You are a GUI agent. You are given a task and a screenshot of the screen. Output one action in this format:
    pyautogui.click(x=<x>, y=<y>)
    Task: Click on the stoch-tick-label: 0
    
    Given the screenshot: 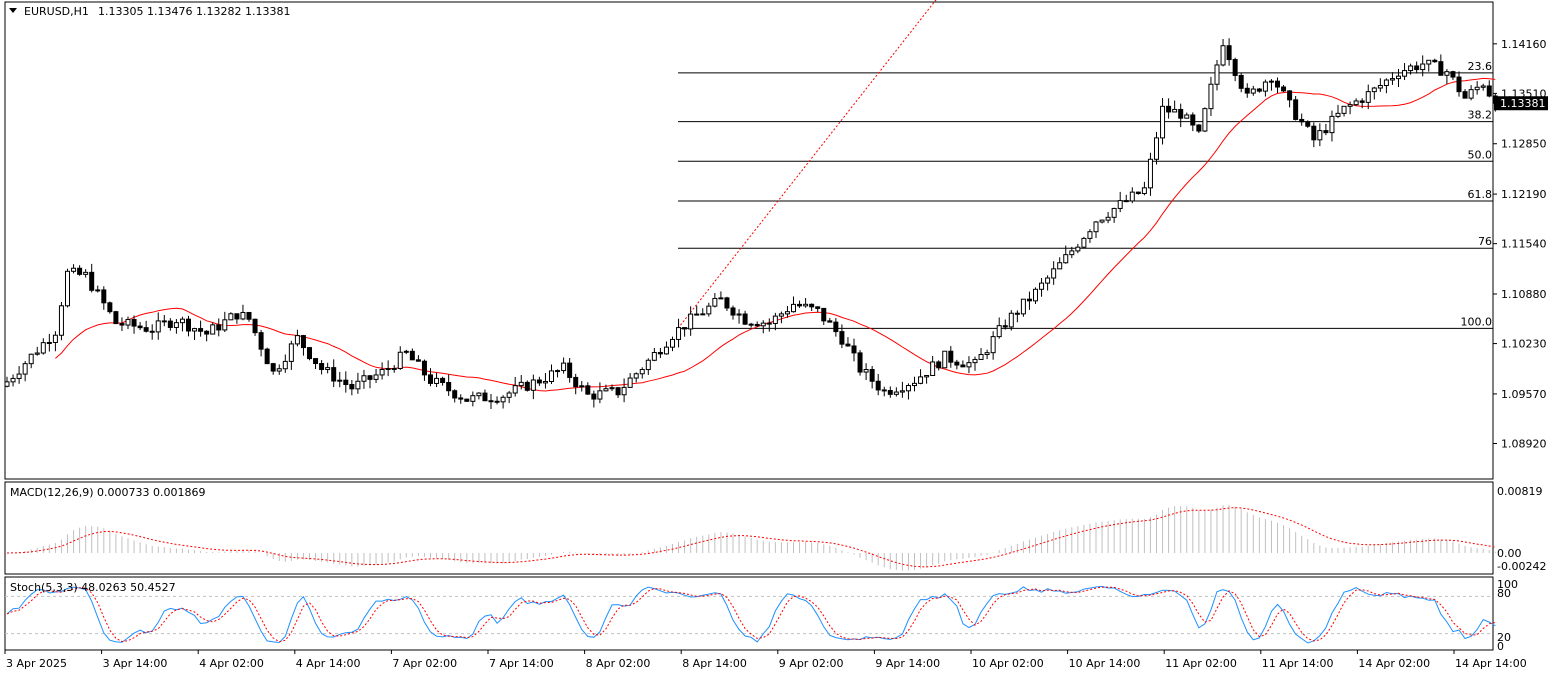 What is the action you would take?
    pyautogui.click(x=1500, y=646)
    